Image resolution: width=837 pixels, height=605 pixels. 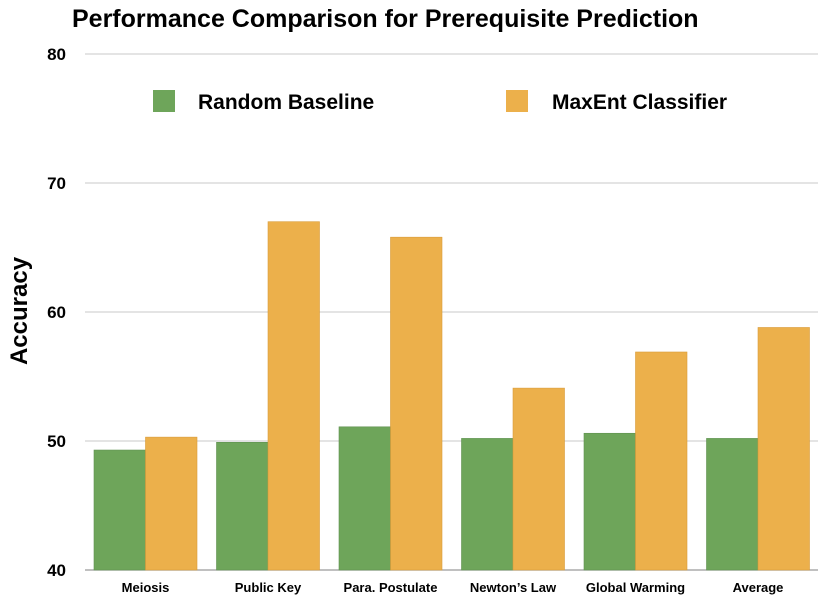 I want to click on x-tick-label: Public Key, so click(x=268, y=587).